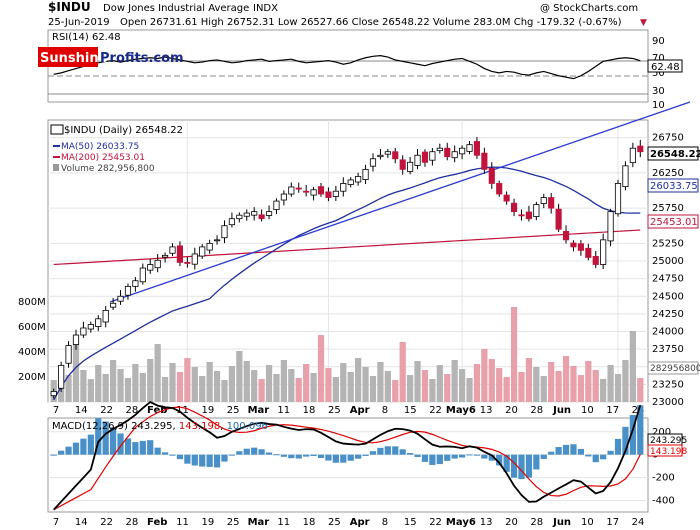 This screenshot has height=530, width=700. Describe the element at coordinates (589, 8) in the screenshot. I see `watermark: @ StockCharts.com` at that location.